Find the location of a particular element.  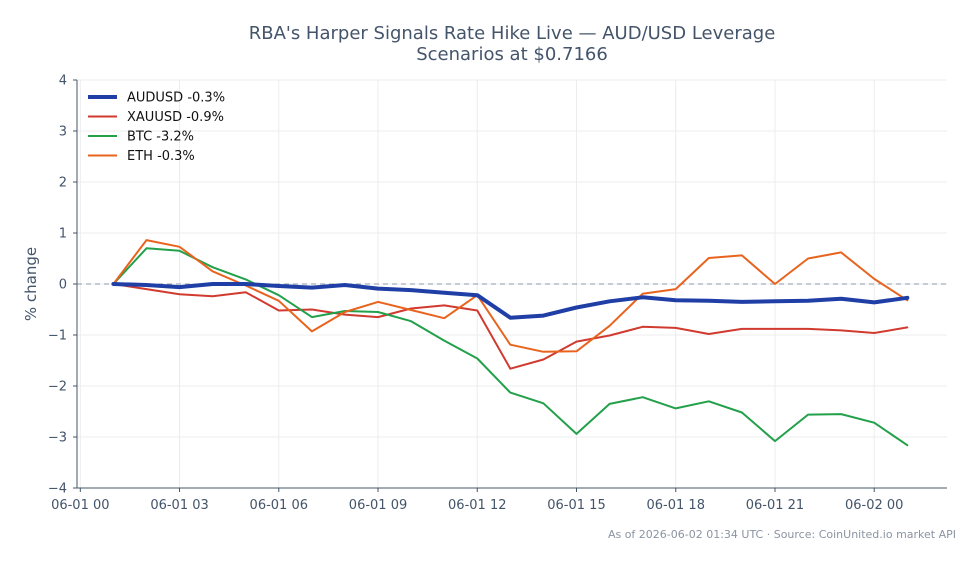

legend-label-1: XAUUSD -0.9% is located at coordinates (175, 117).